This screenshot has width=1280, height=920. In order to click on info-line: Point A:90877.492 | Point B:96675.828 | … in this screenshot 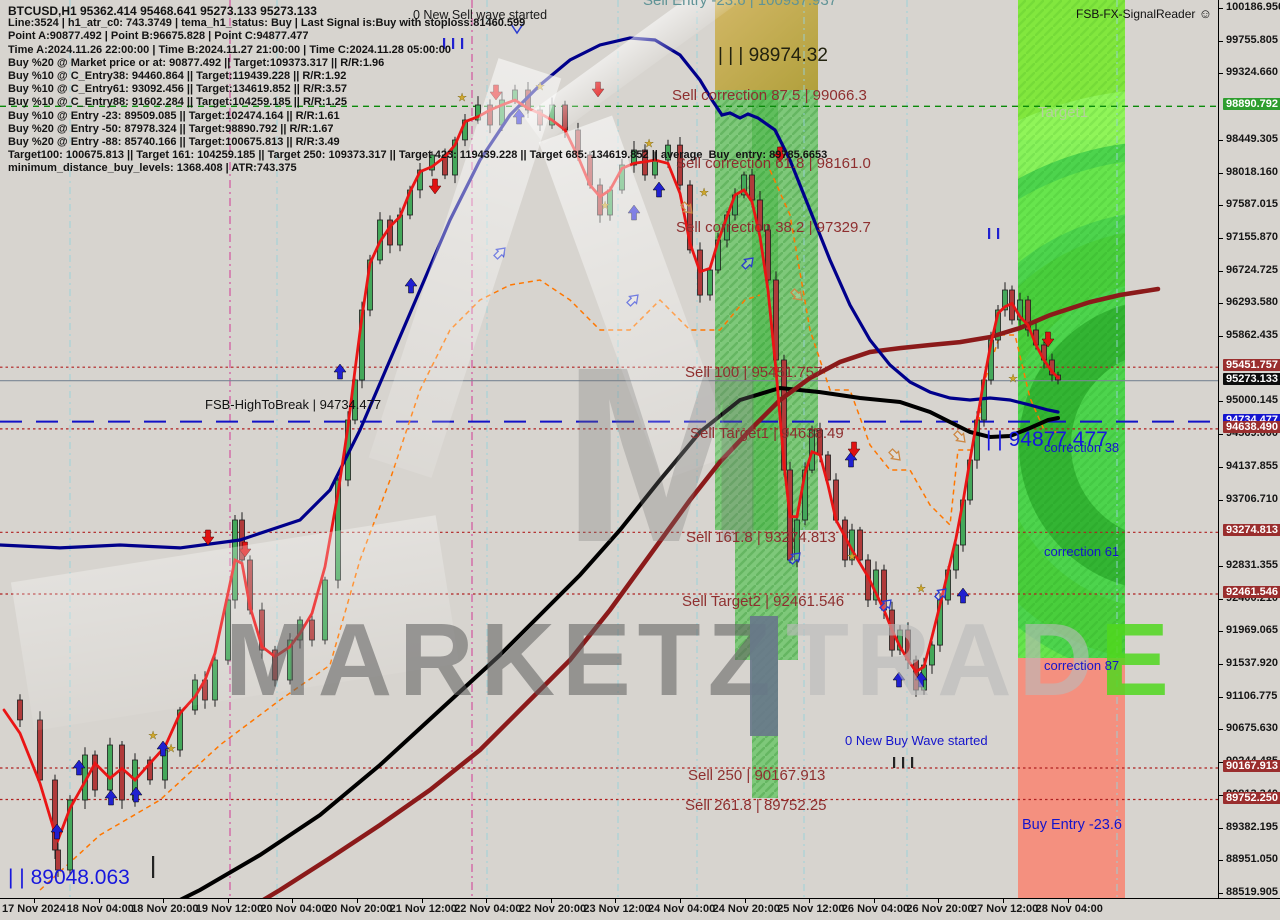, I will do `click(158, 36)`.